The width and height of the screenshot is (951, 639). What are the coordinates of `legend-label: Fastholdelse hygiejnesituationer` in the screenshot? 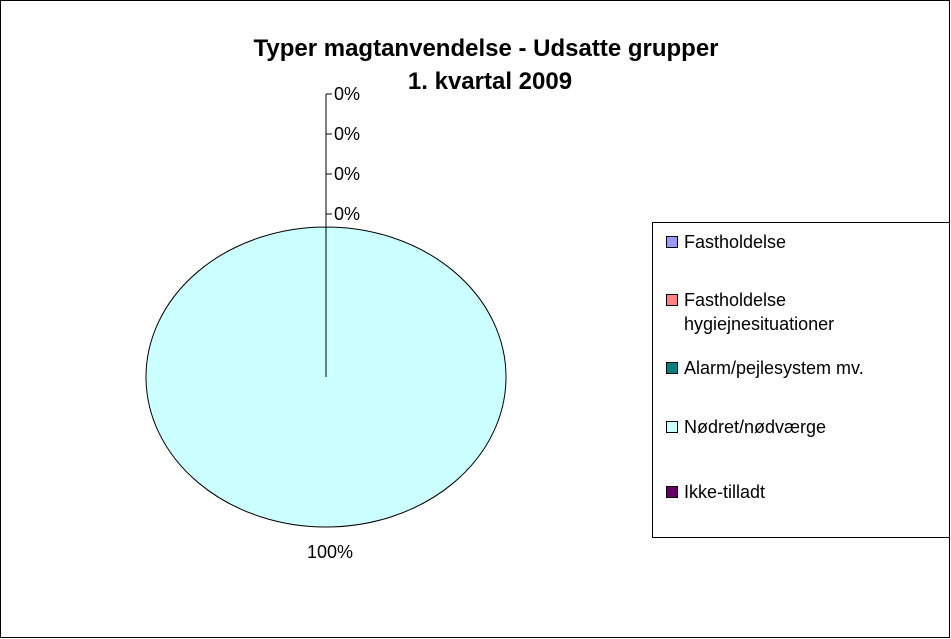 It's located at (759, 312).